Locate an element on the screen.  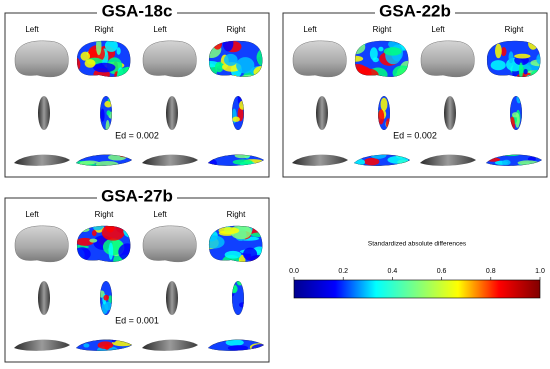
tick-label: 1.0 is located at coordinates (540, 271).